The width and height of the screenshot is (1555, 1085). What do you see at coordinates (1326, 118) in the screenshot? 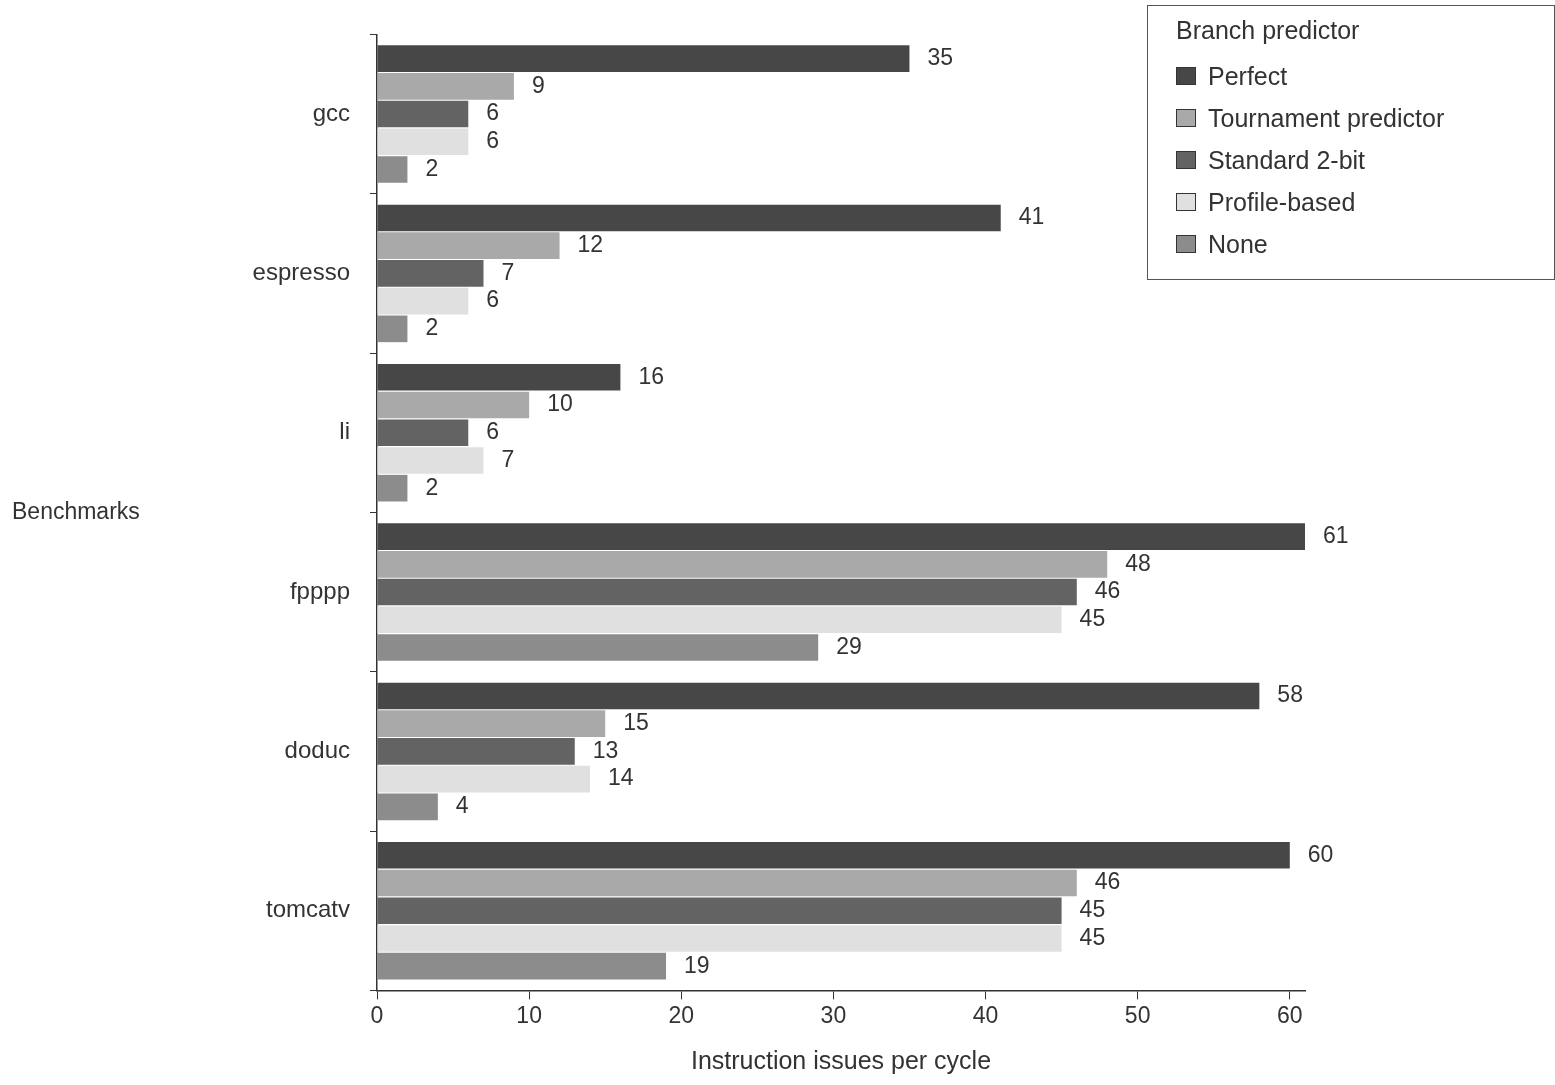
I see `legend-label: Tournament predictor` at bounding box center [1326, 118].